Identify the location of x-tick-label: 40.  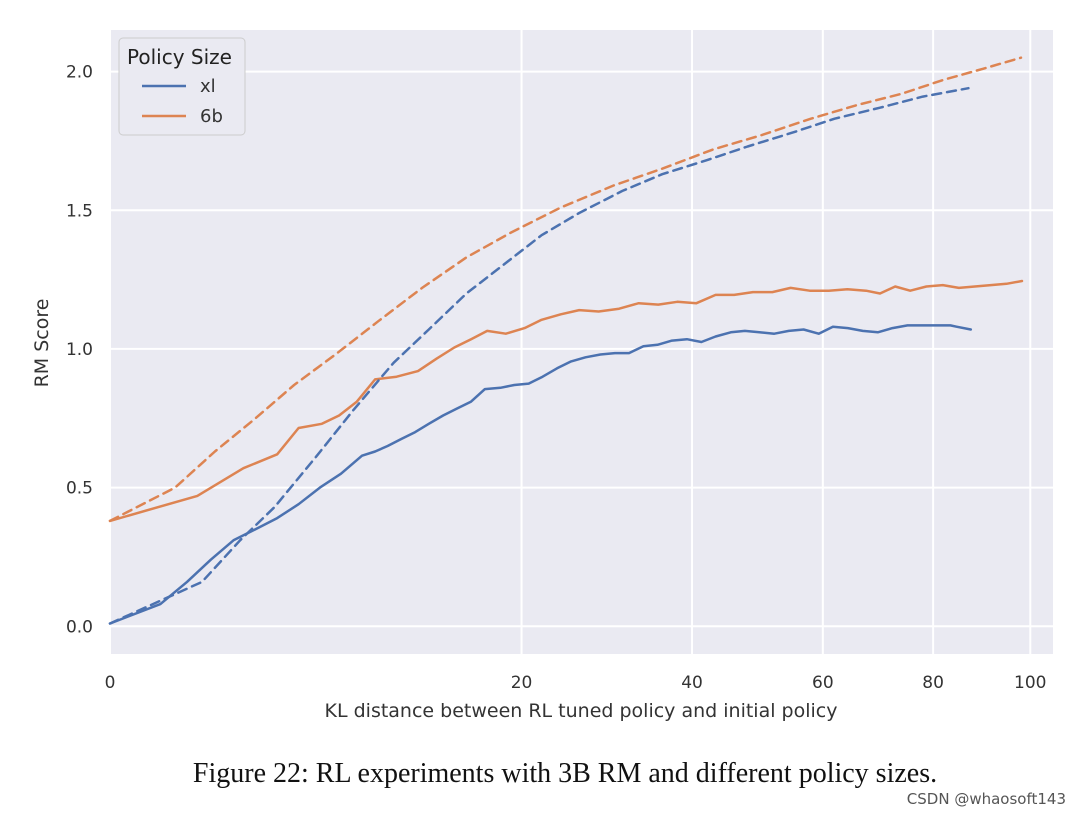
(692, 683).